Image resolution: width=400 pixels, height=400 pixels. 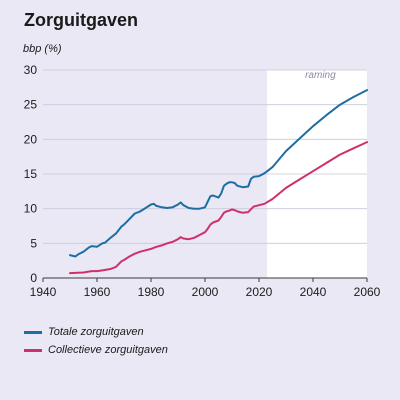 I want to click on y-tick-label-5: 5, so click(x=33, y=243).